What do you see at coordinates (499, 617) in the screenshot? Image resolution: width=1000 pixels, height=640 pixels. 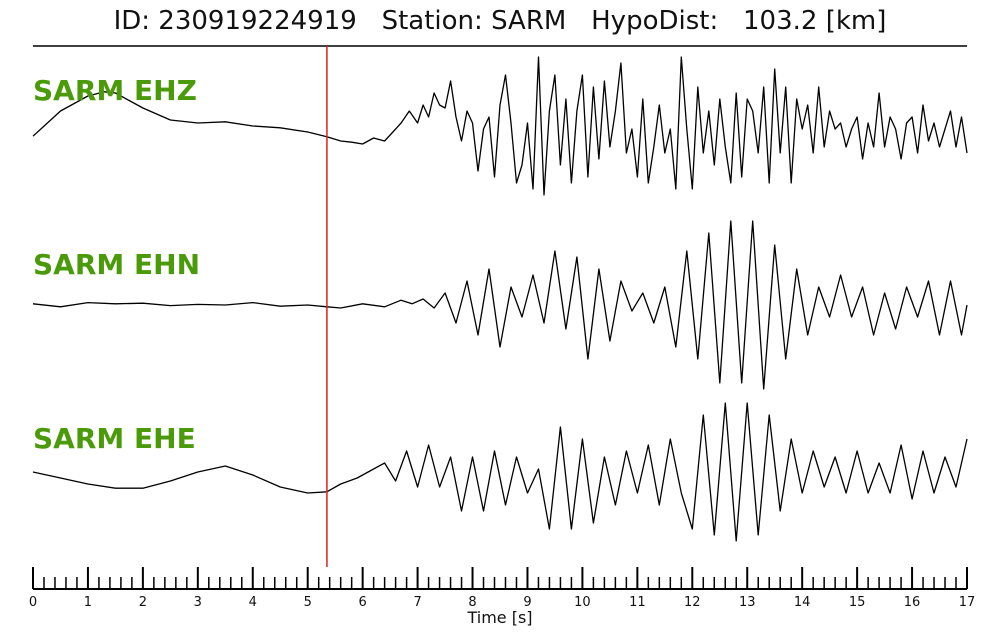 I see `x-axis-label: Time [s]` at bounding box center [499, 617].